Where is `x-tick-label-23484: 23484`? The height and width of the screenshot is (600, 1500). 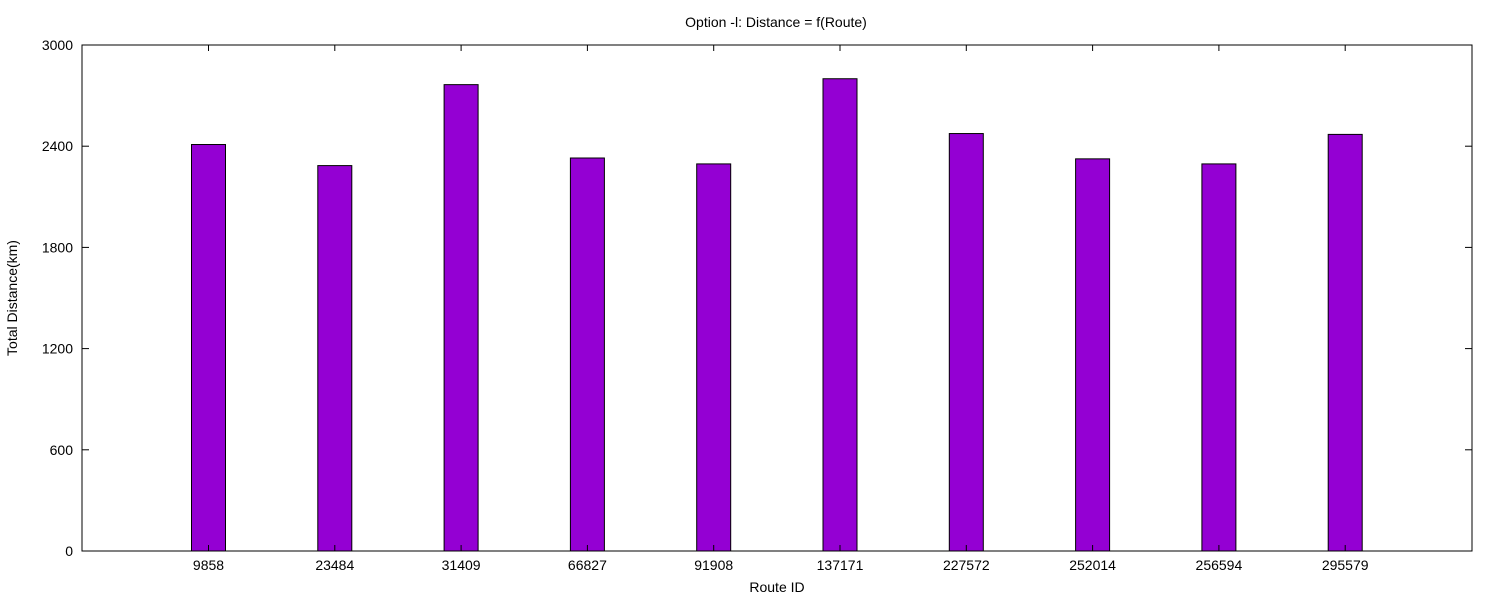
x-tick-label-23484: 23484 is located at coordinates (334, 565).